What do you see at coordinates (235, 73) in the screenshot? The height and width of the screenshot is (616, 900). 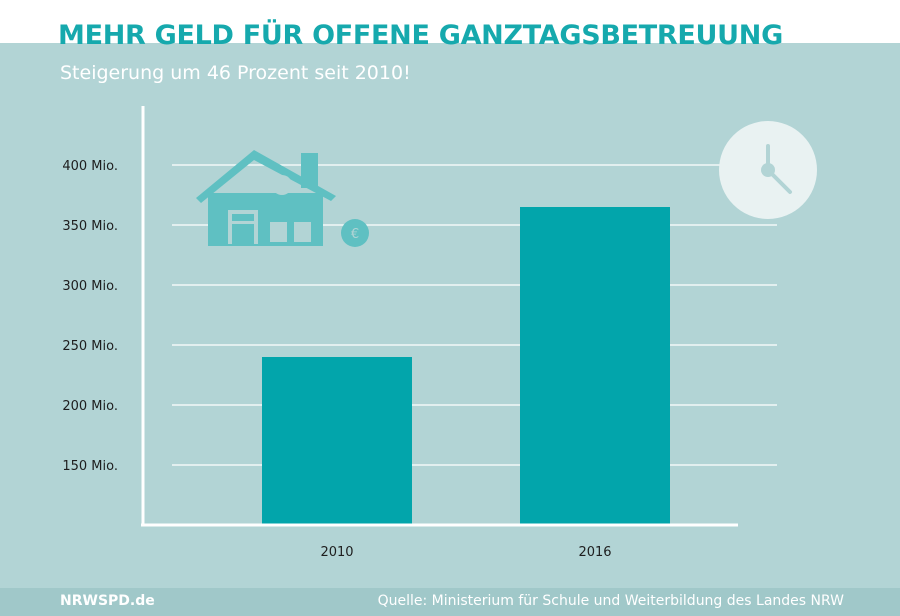 I see `page-subtitle: Steigerung um 46 Prozent seit 2010!` at bounding box center [235, 73].